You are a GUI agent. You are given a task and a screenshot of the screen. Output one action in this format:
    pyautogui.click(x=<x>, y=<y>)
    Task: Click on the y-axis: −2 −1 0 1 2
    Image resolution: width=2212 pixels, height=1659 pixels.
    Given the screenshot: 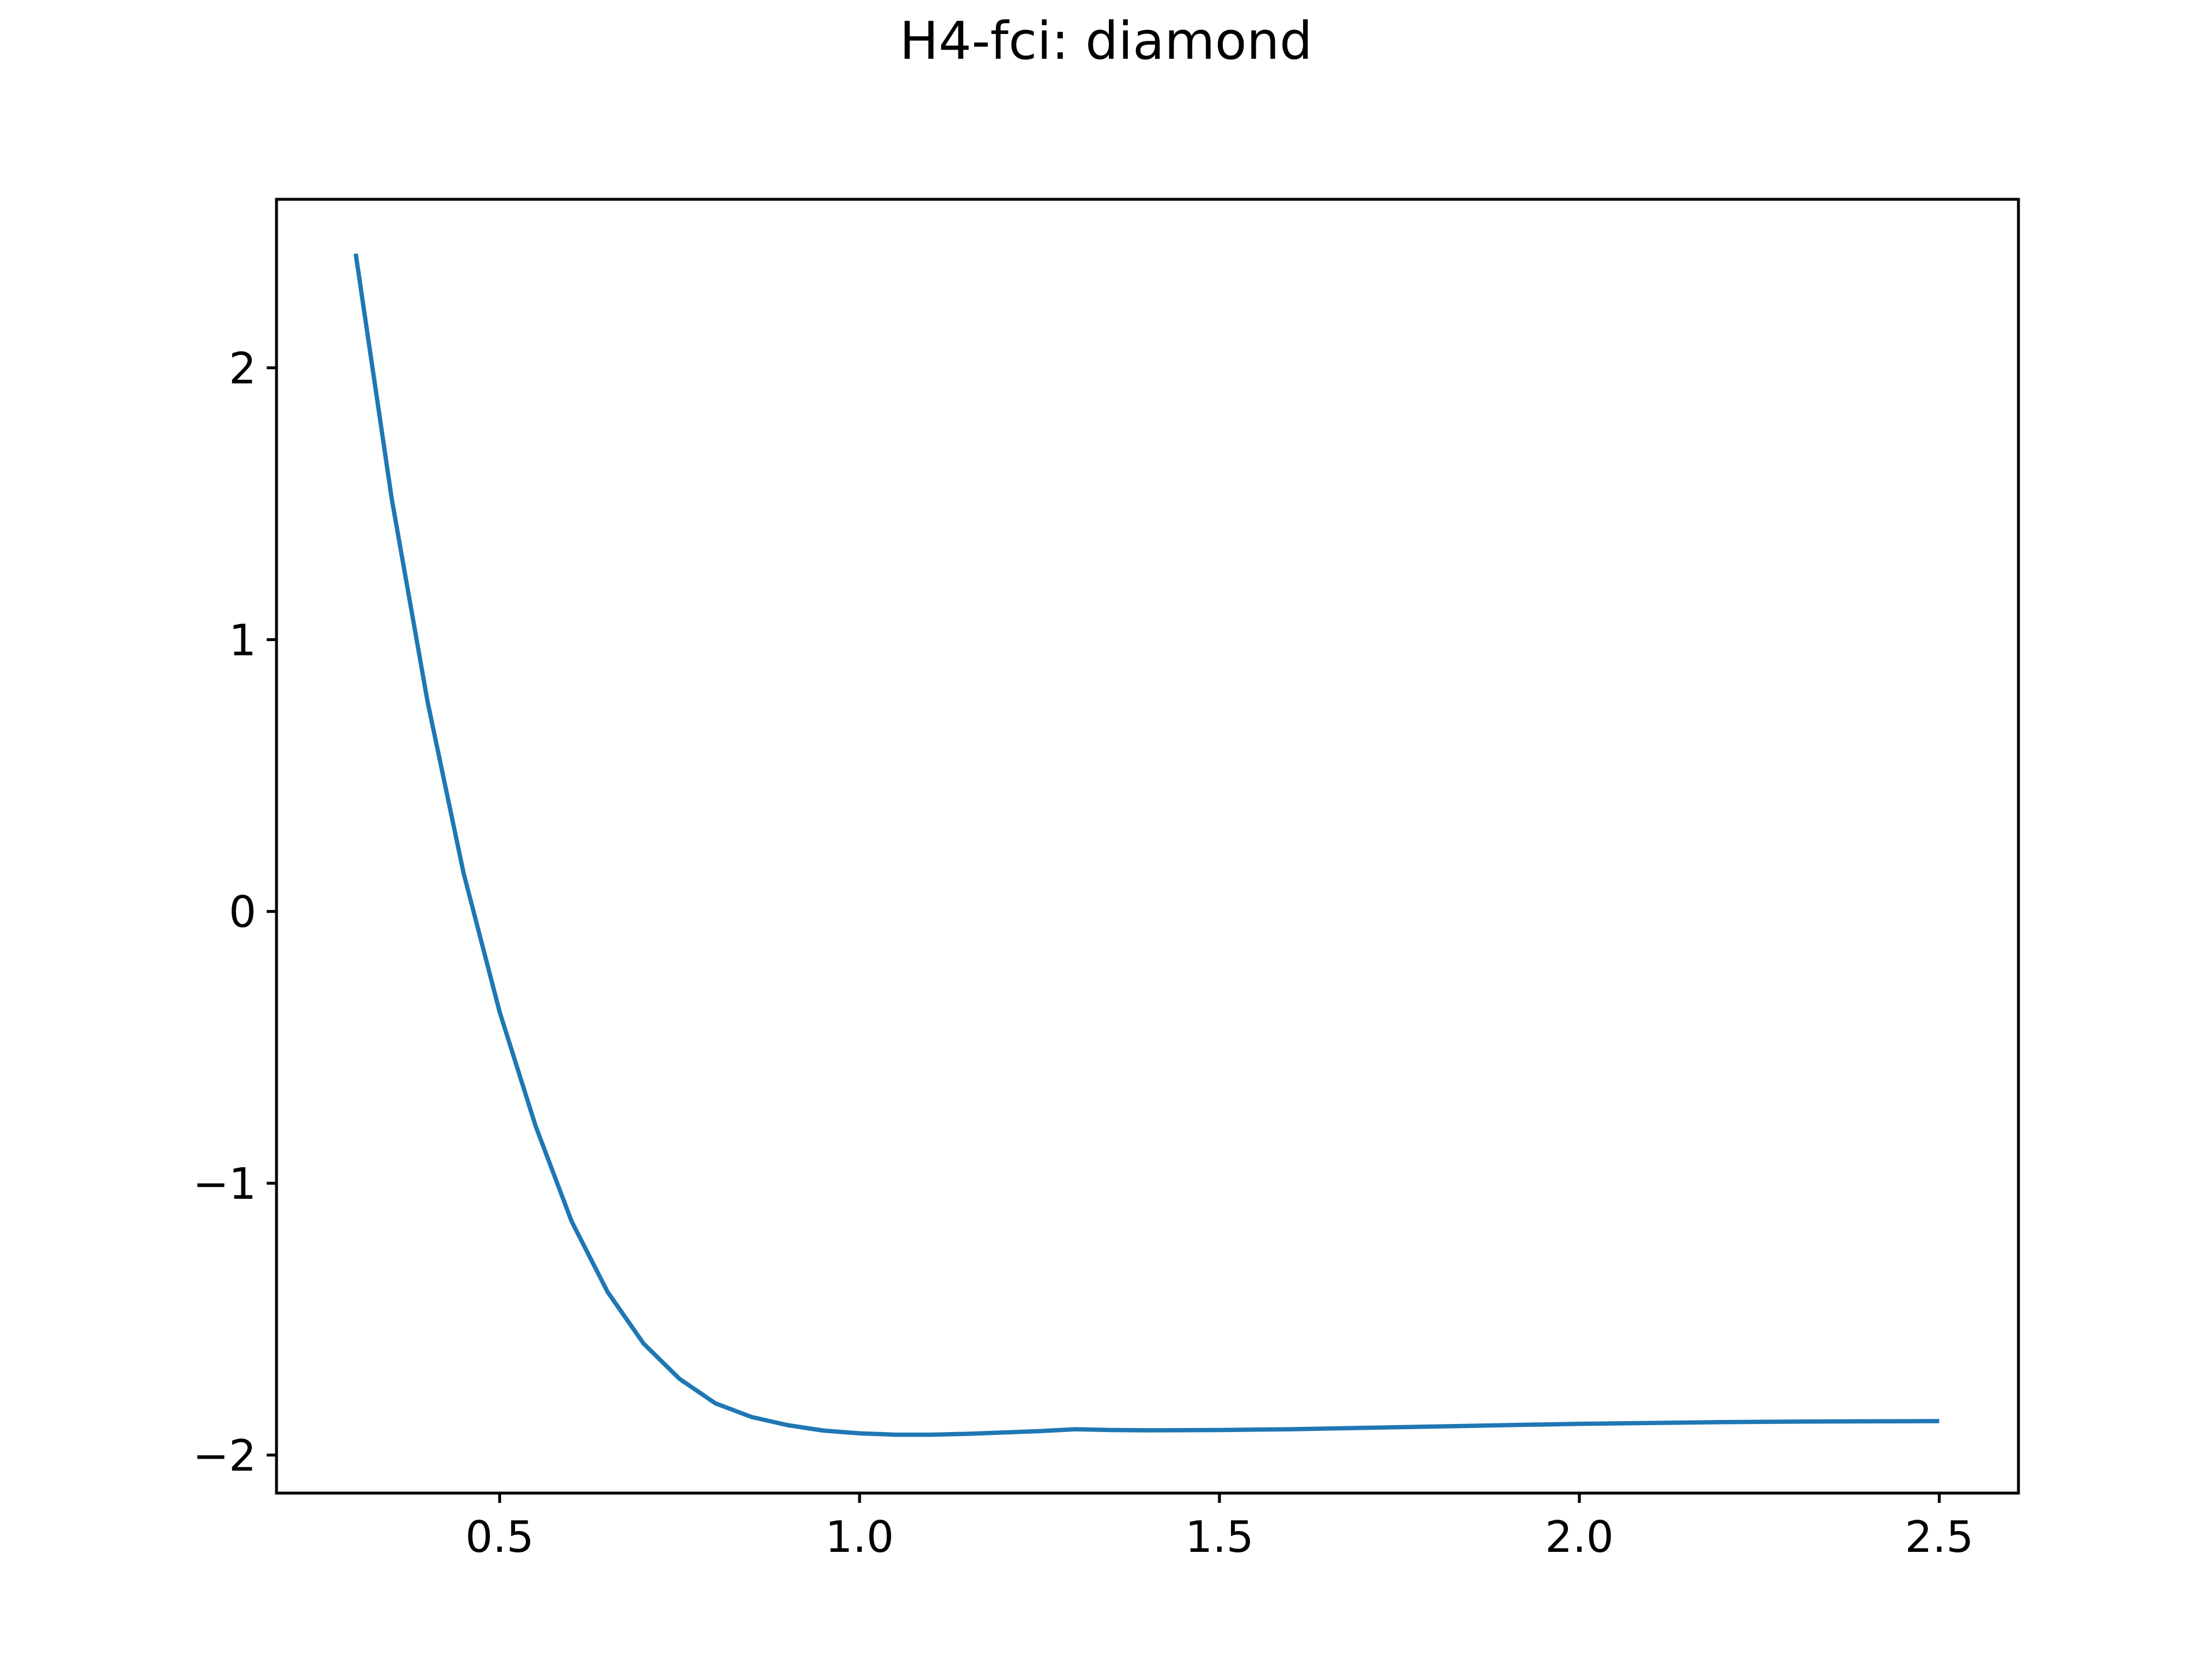 What is the action you would take?
    pyautogui.click(x=234, y=912)
    